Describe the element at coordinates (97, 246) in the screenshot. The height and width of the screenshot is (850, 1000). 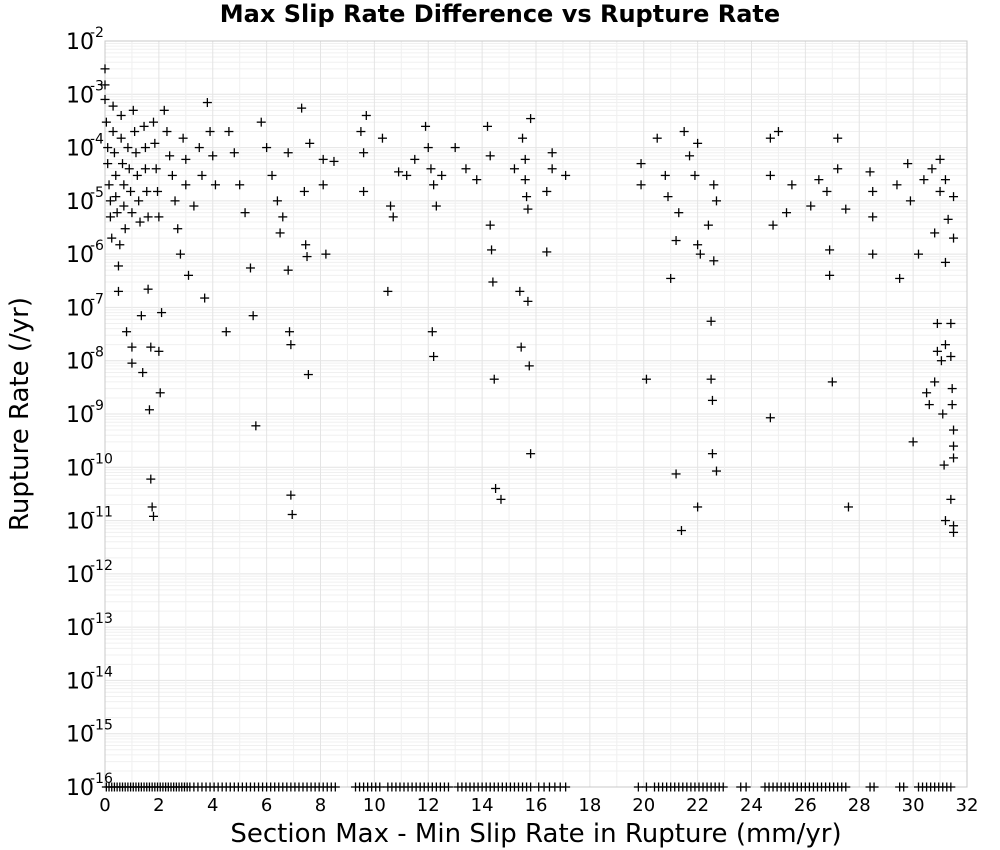
I see `y-tick-exponent: -6` at that location.